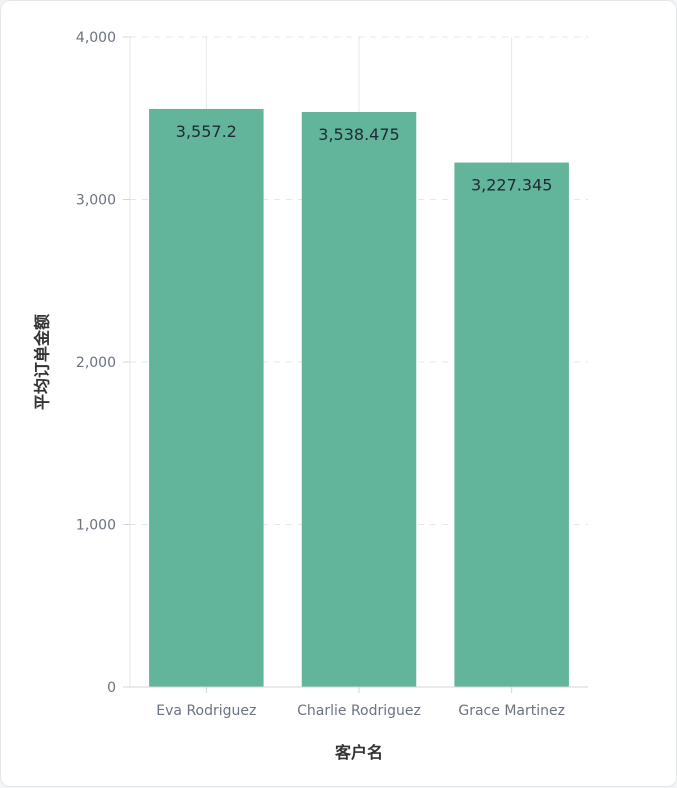 The image size is (677, 788). What do you see at coordinates (206, 711) in the screenshot?
I see `x-tick-label: Eva Rodriguez` at bounding box center [206, 711].